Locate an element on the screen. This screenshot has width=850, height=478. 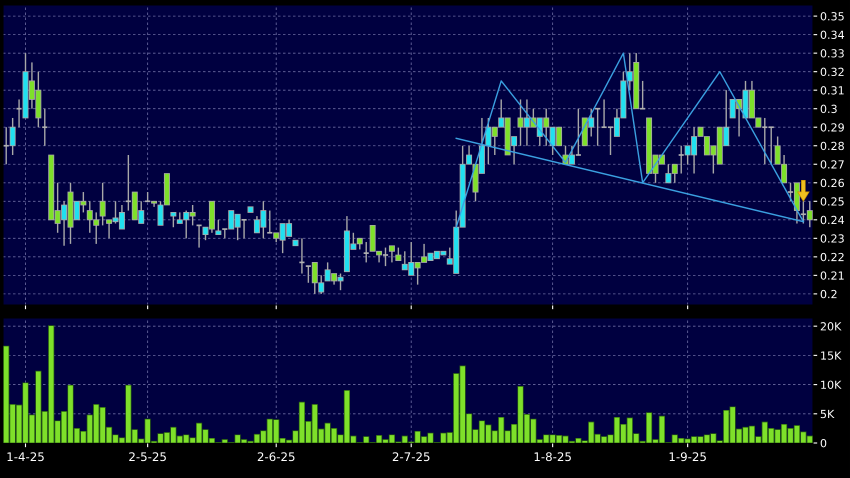
y-tick-label: 0.2 is located at coordinates (828, 294).